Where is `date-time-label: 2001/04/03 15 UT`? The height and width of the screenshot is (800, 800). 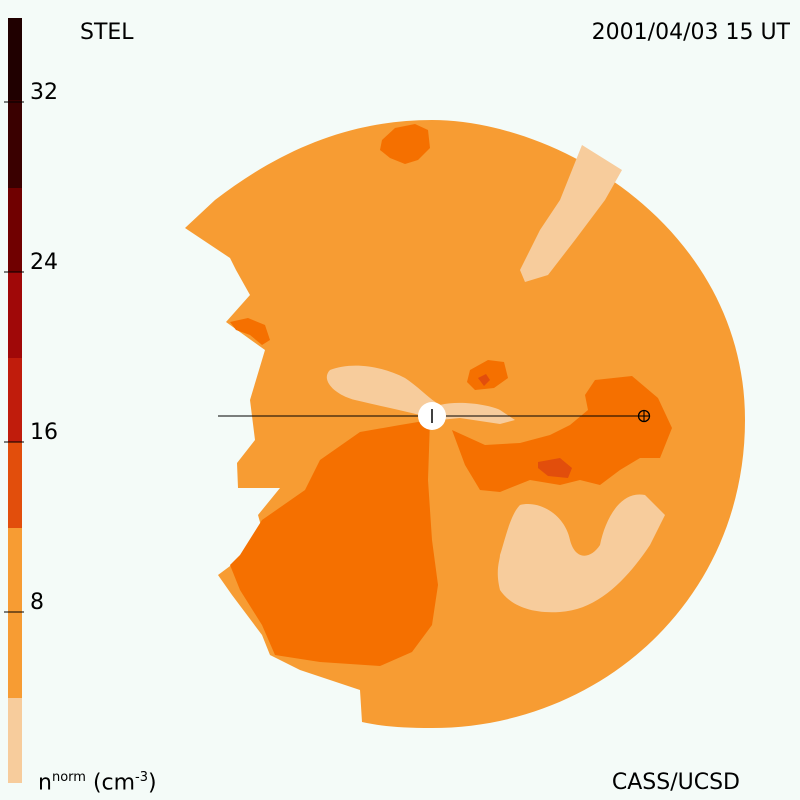
date-time-label: 2001/04/03 15 UT is located at coordinates (690, 32).